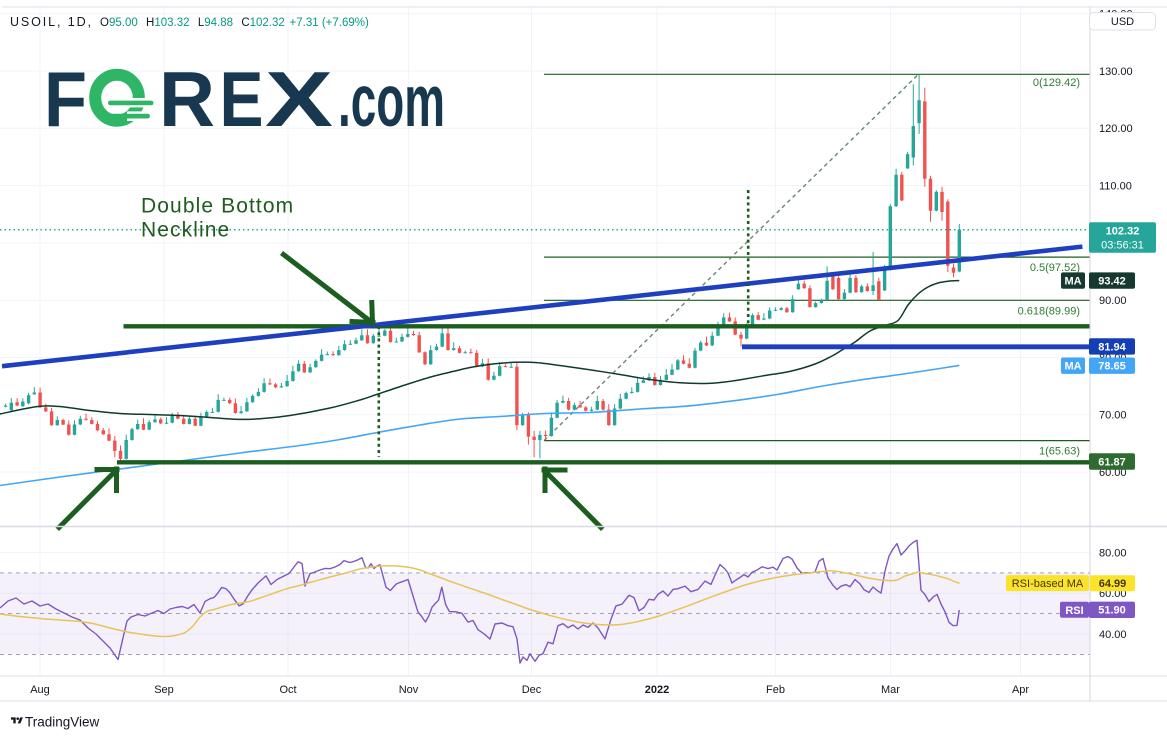 Image resolution: width=1167 pixels, height=739 pixels. Describe the element at coordinates (217, 206) in the screenshot. I see `svg-text: Double Bottom` at that location.